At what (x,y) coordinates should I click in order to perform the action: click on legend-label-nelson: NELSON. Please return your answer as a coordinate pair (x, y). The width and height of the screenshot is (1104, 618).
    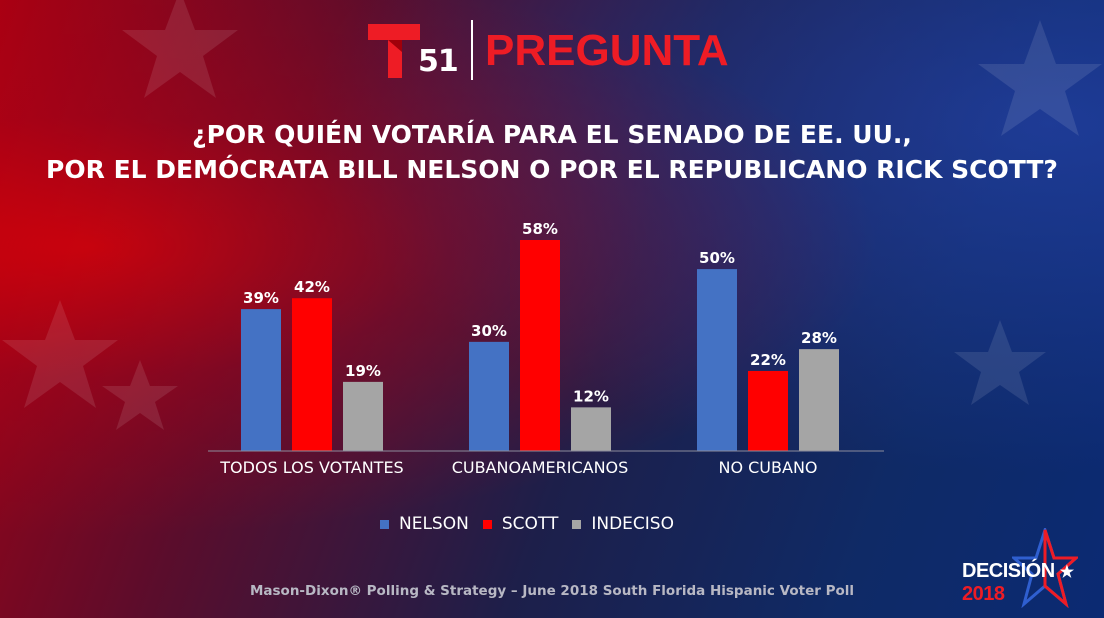
    Looking at the image, I should click on (434, 524).